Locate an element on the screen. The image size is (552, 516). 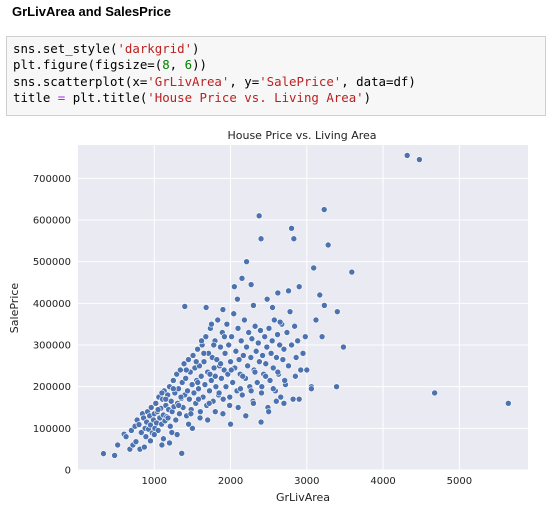
y-tick-label: 600000 is located at coordinates (52, 221).